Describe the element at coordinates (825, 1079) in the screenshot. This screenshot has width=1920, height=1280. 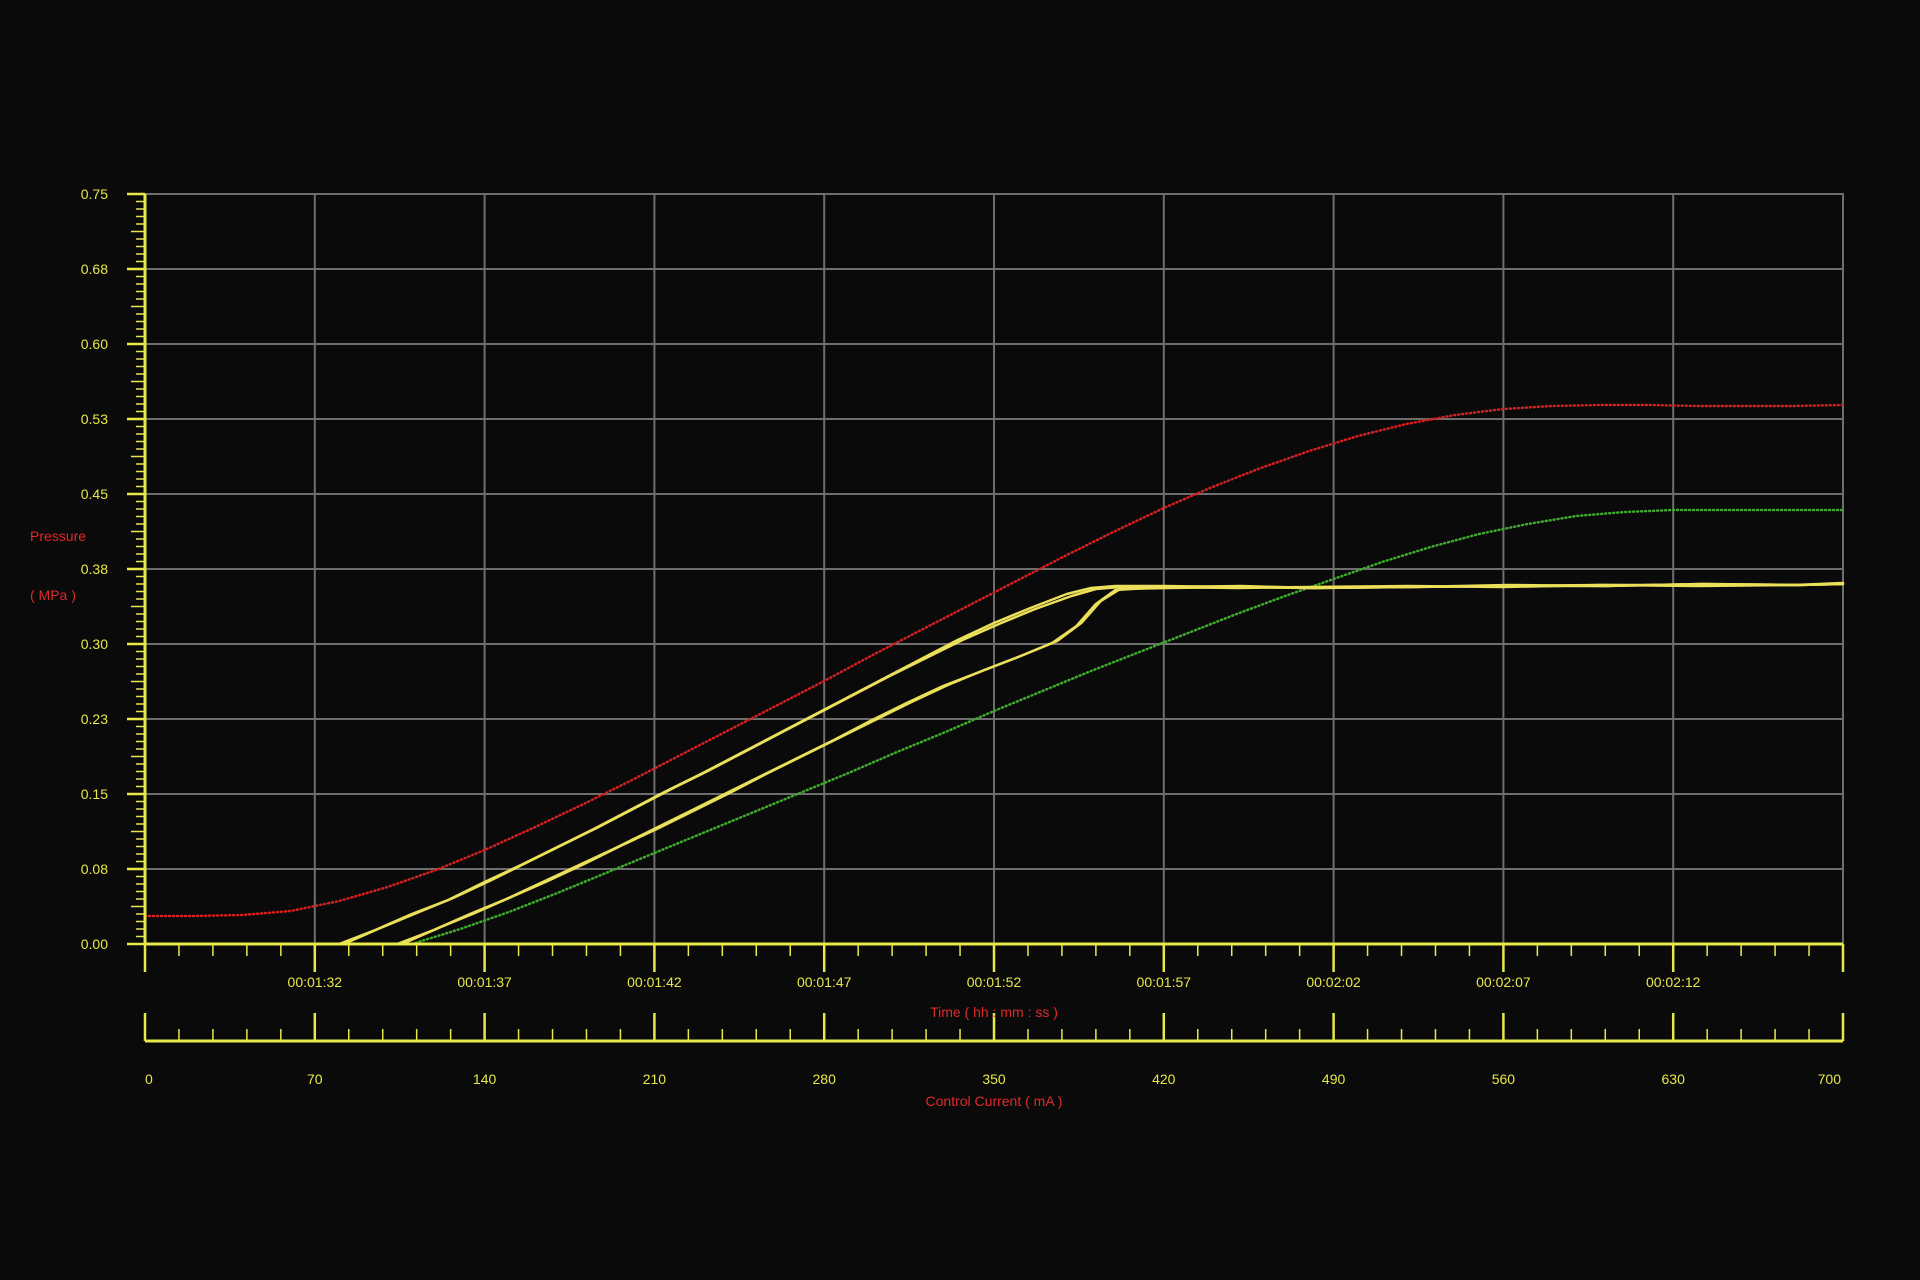
I see `x2-tick-label: 280` at that location.